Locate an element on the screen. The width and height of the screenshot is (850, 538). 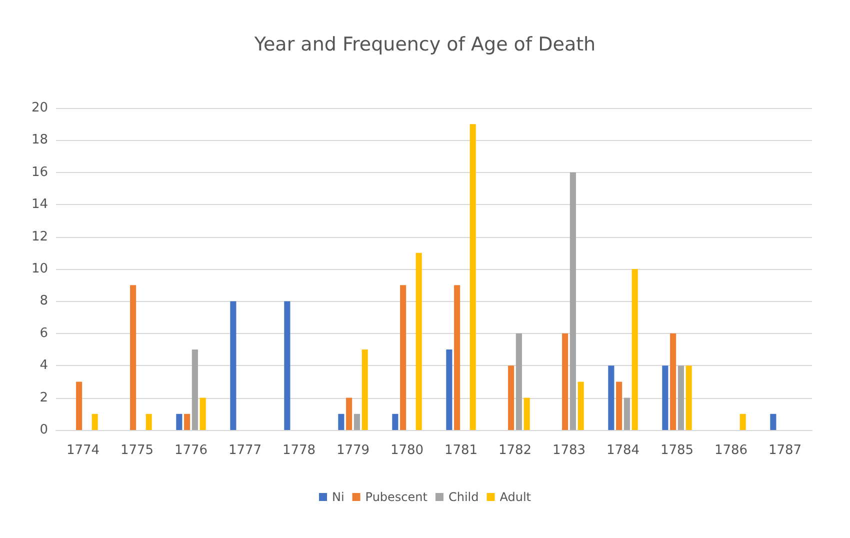
chart-title: Year and Frequency of Age of Death is located at coordinates (424, 45).